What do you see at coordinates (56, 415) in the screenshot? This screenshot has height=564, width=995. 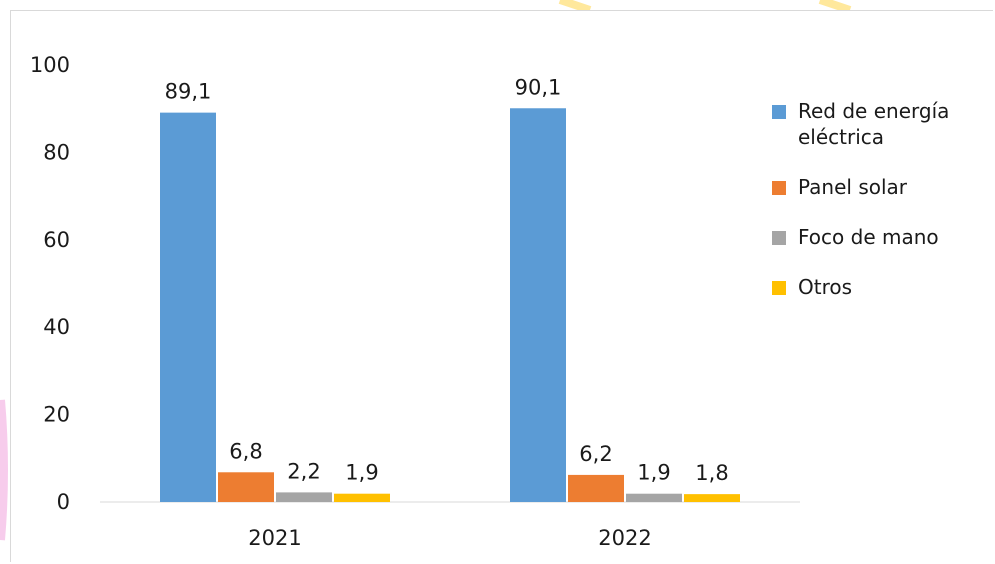 I see `y-tick-label: 20` at bounding box center [56, 415].